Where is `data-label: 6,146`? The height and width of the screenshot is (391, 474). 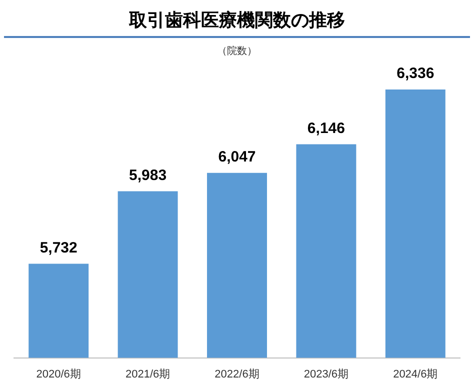
data-label: 6,146 is located at coordinates (326, 128).